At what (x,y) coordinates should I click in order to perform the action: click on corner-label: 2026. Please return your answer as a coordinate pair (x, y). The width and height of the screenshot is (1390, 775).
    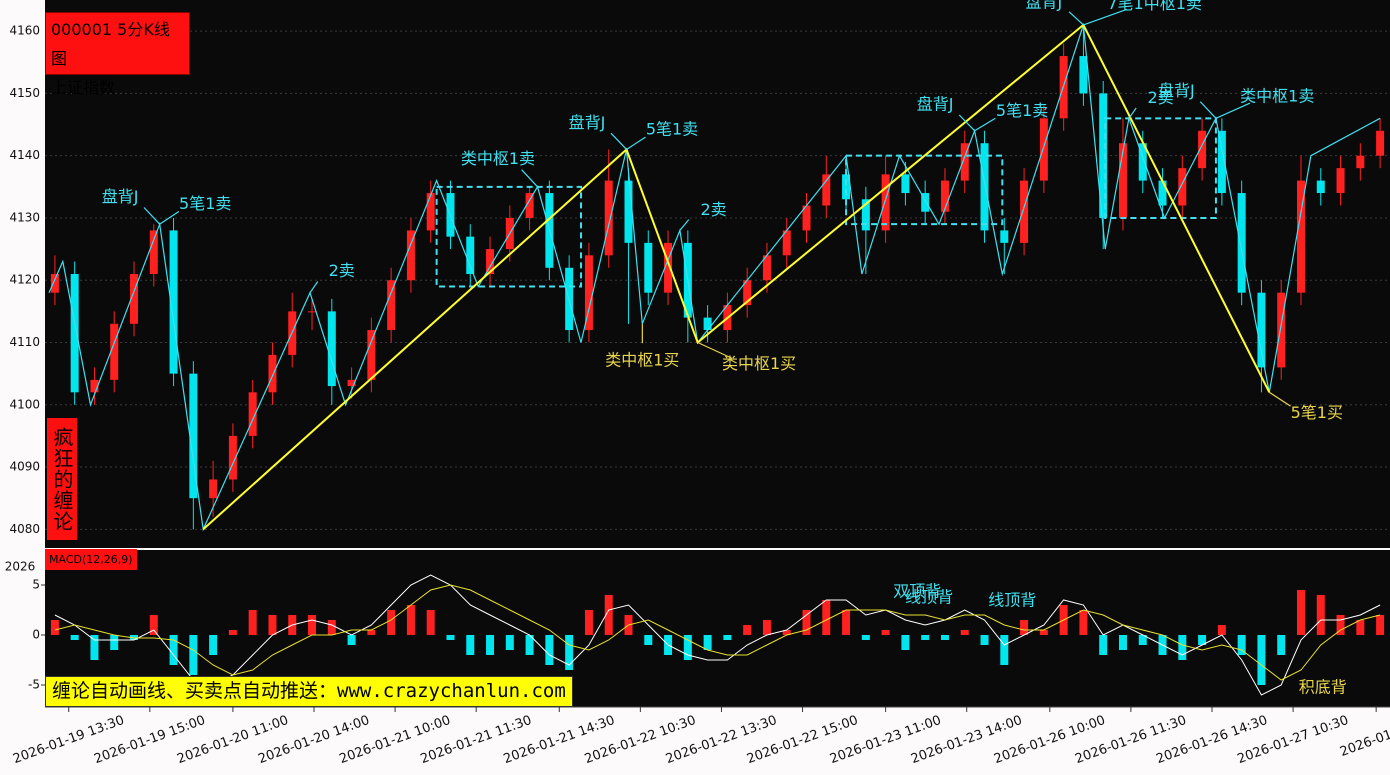
    Looking at the image, I should click on (20, 567).